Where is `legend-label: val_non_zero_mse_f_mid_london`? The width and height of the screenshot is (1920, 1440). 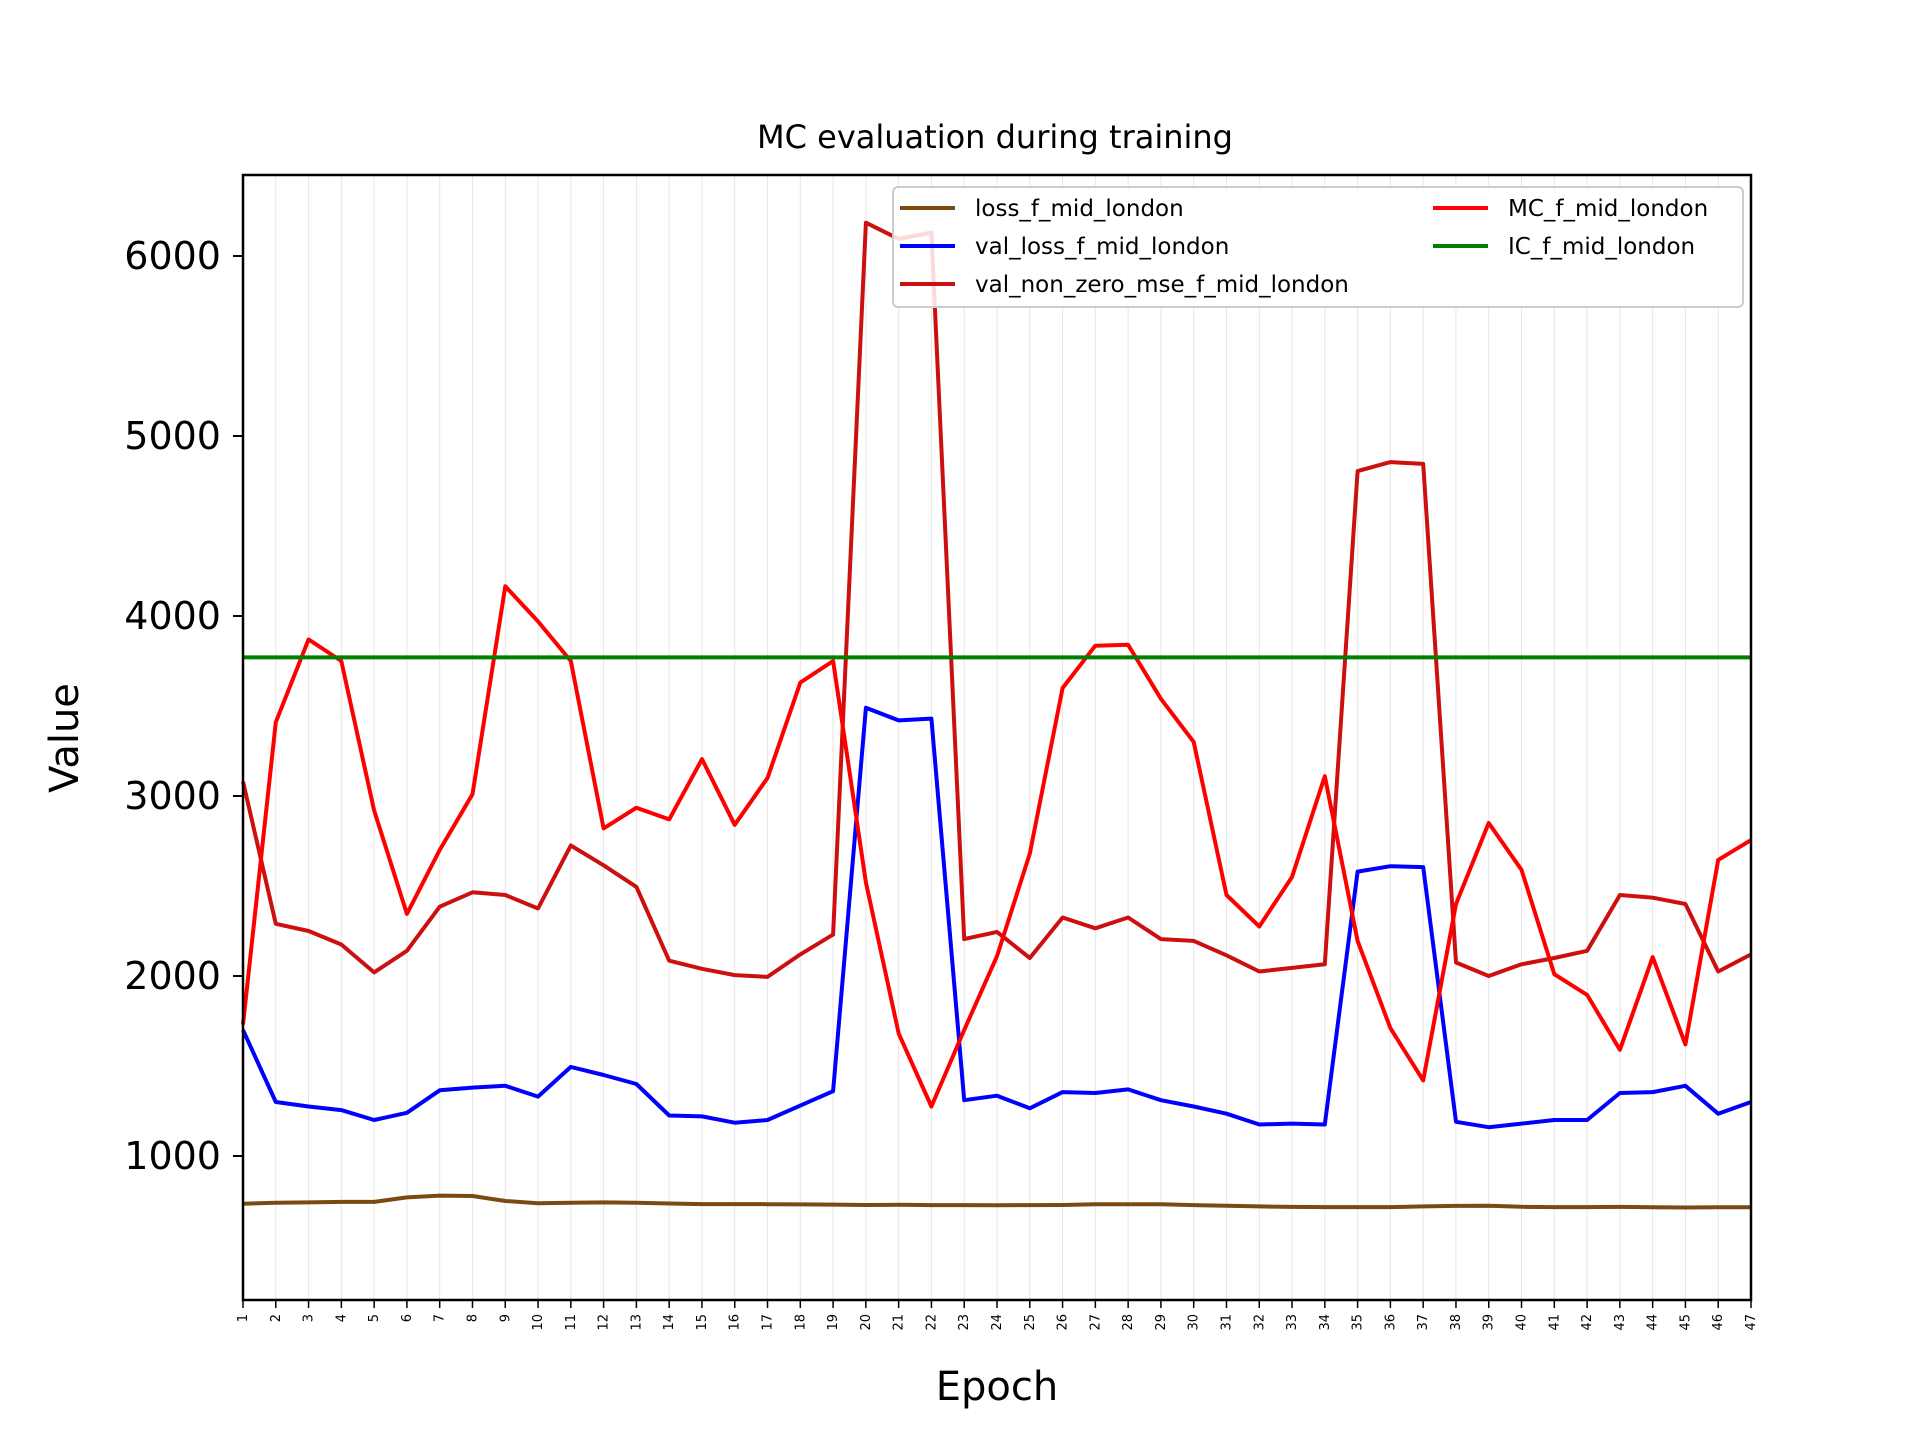 legend-label: val_non_zero_mse_f_mid_london is located at coordinates (1162, 285).